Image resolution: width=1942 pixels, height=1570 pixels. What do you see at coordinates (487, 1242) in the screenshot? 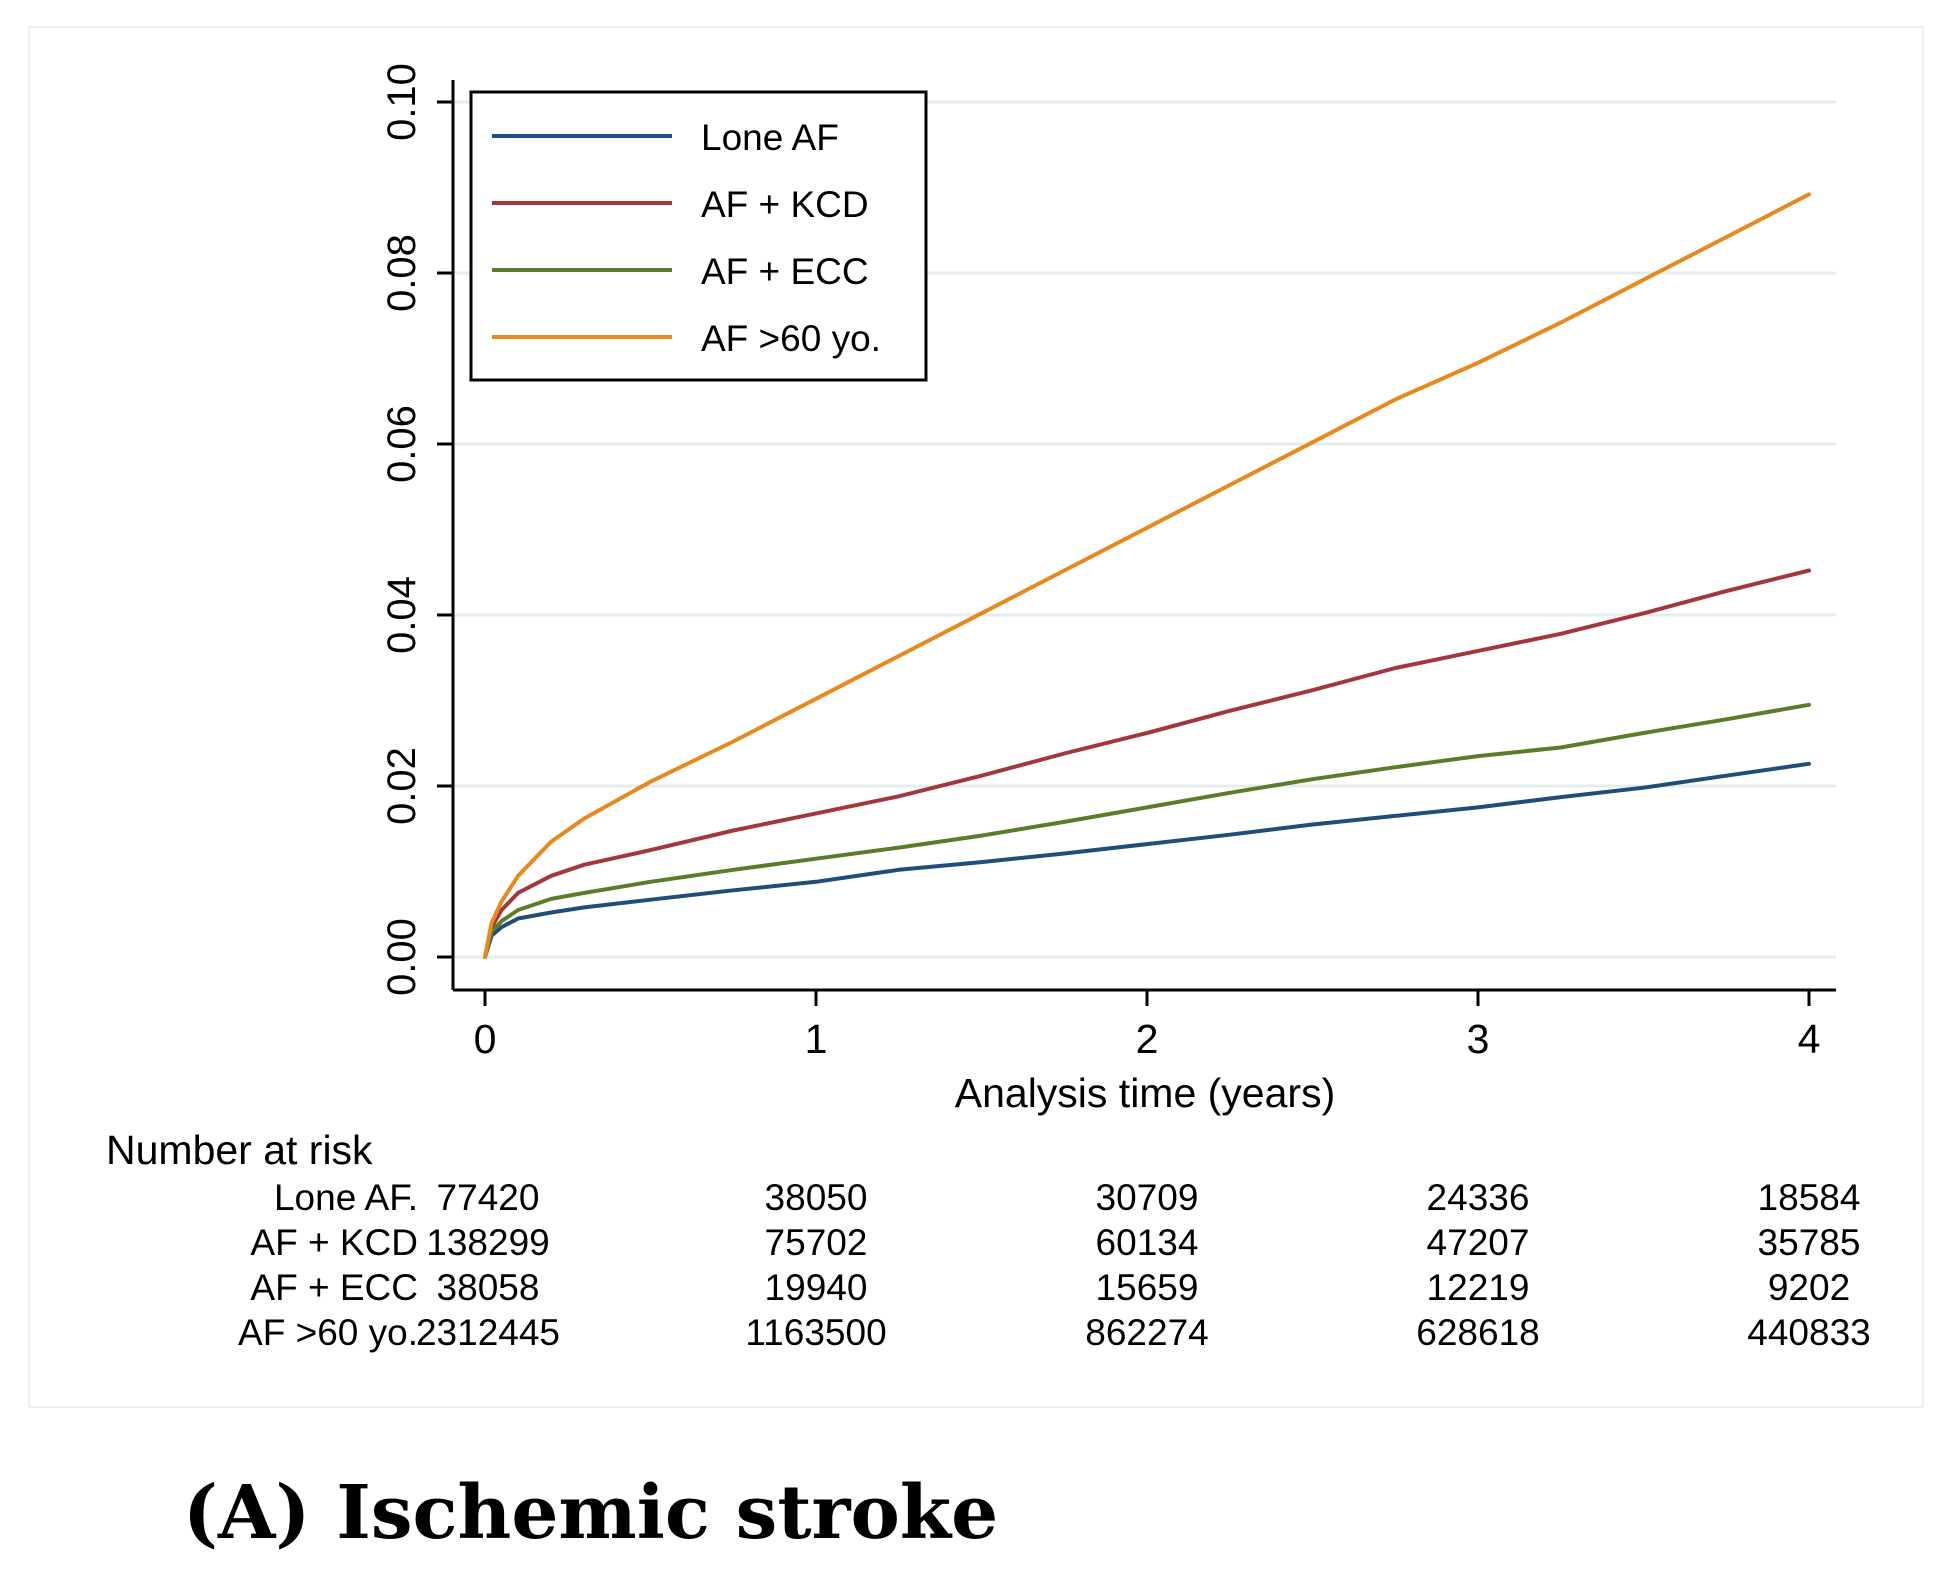
I see `risk-value: 138299` at bounding box center [487, 1242].